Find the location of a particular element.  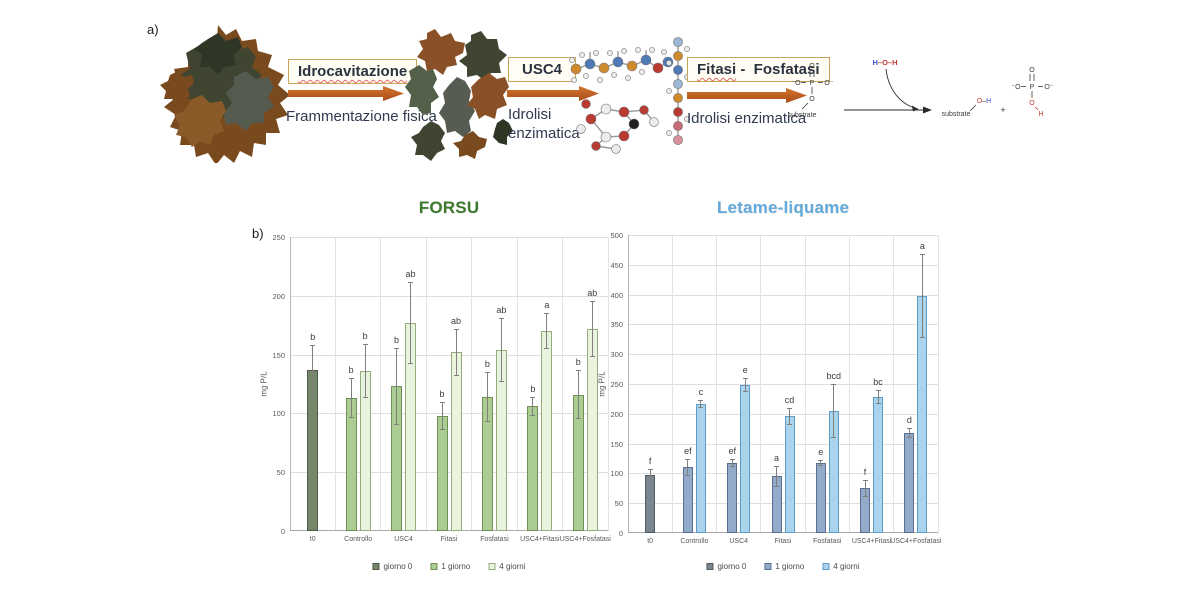

x-tick-label: USC4 is located at coordinates (403, 539).